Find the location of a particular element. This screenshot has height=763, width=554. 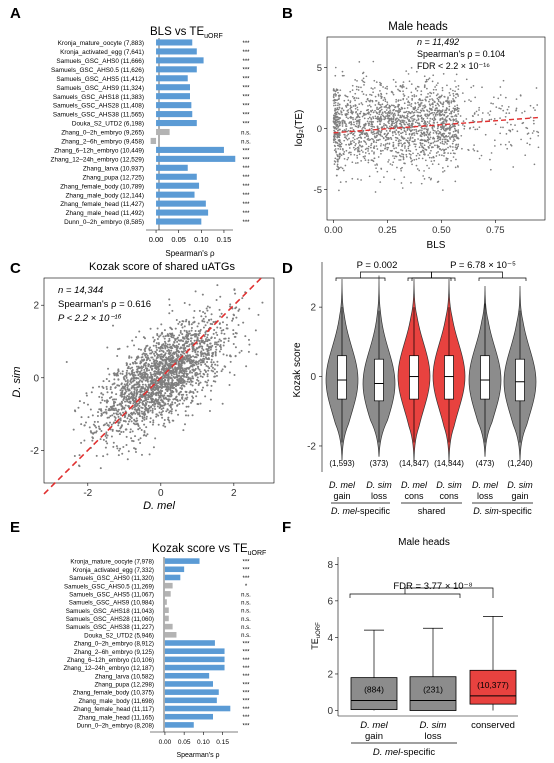

category-label: Samuels_GSC_AHS9 (11,324) is located at coordinates (100, 88).